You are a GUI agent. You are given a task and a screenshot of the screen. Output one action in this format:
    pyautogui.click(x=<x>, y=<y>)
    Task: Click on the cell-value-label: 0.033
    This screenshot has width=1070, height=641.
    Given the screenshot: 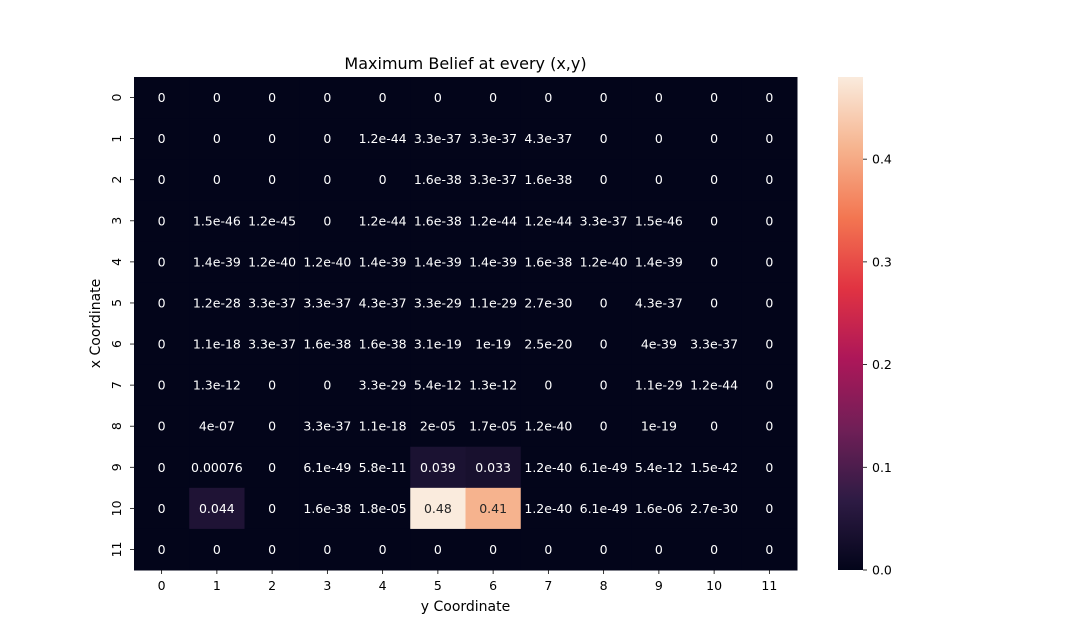 What is the action you would take?
    pyautogui.click(x=493, y=467)
    